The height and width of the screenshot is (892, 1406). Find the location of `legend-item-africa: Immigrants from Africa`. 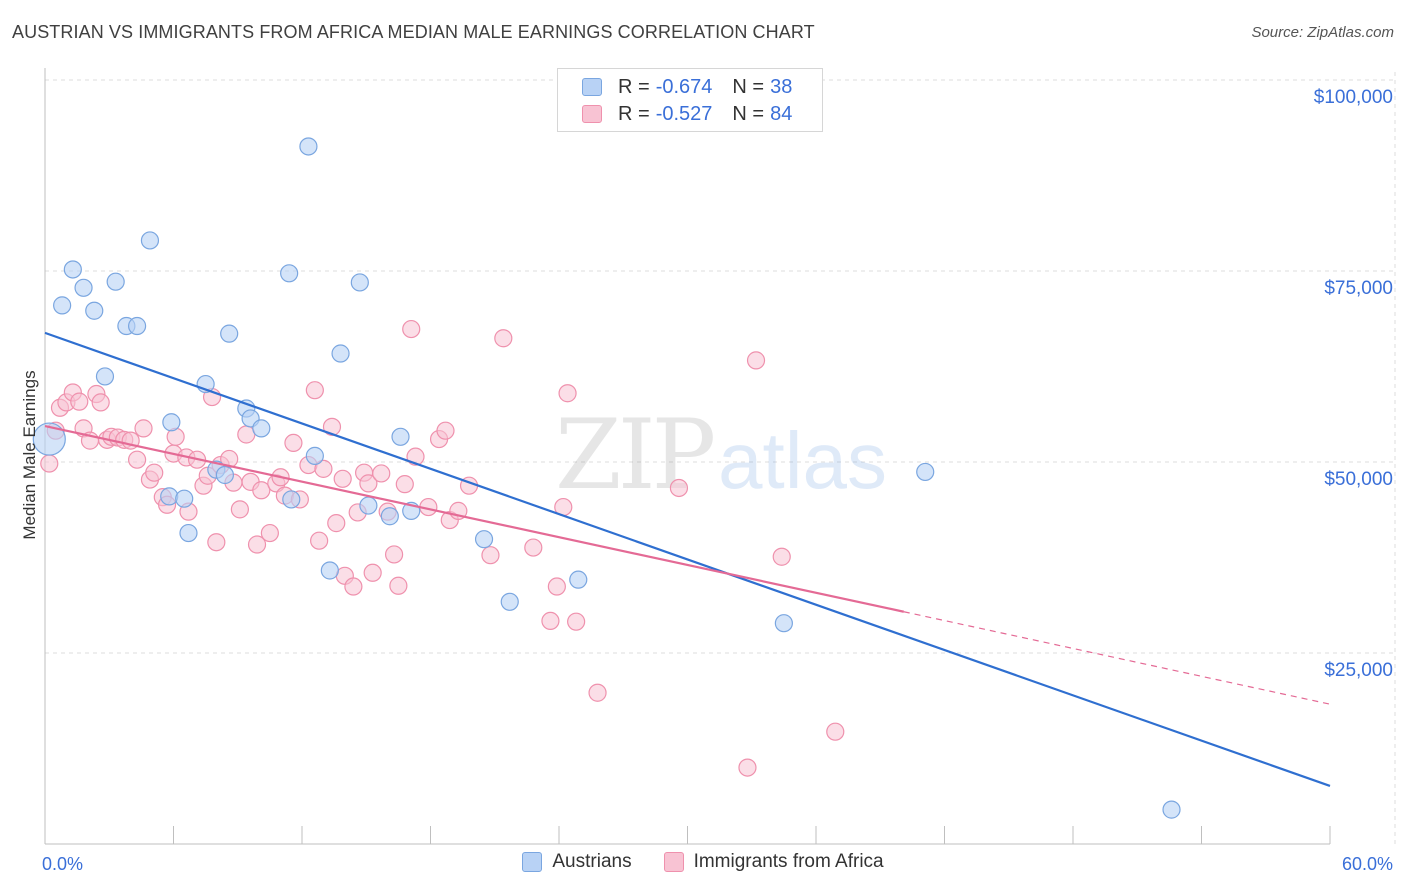

legend-item-africa: Immigrants from Africa is located at coordinates (773, 862).